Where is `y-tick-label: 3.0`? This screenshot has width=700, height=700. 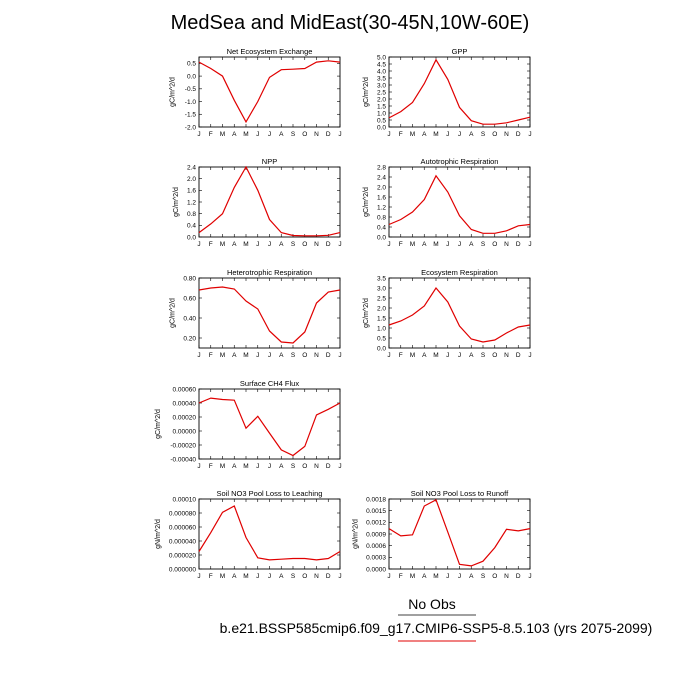 y-tick-label: 3.0 is located at coordinates (381, 85).